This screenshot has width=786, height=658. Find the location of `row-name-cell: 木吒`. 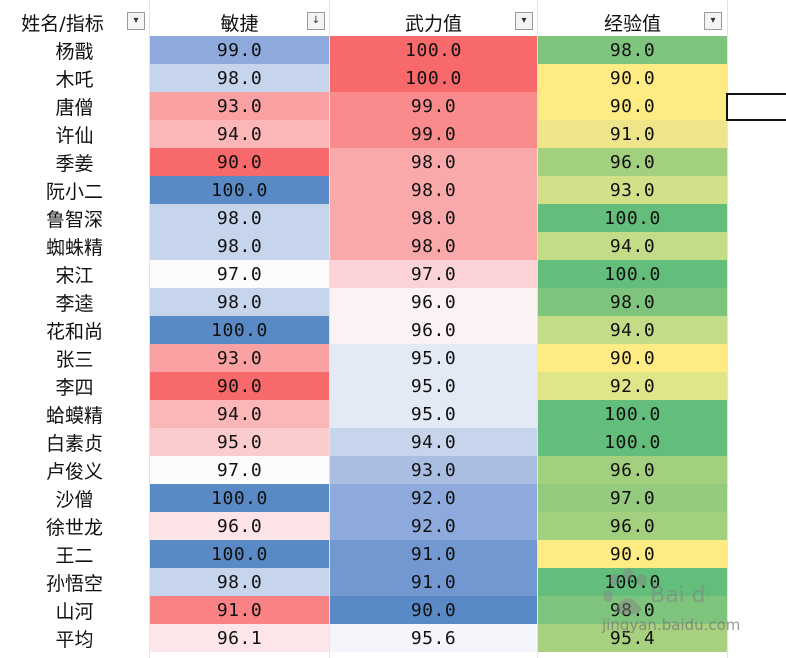

row-name-cell: 木吒 is located at coordinates (74, 79).